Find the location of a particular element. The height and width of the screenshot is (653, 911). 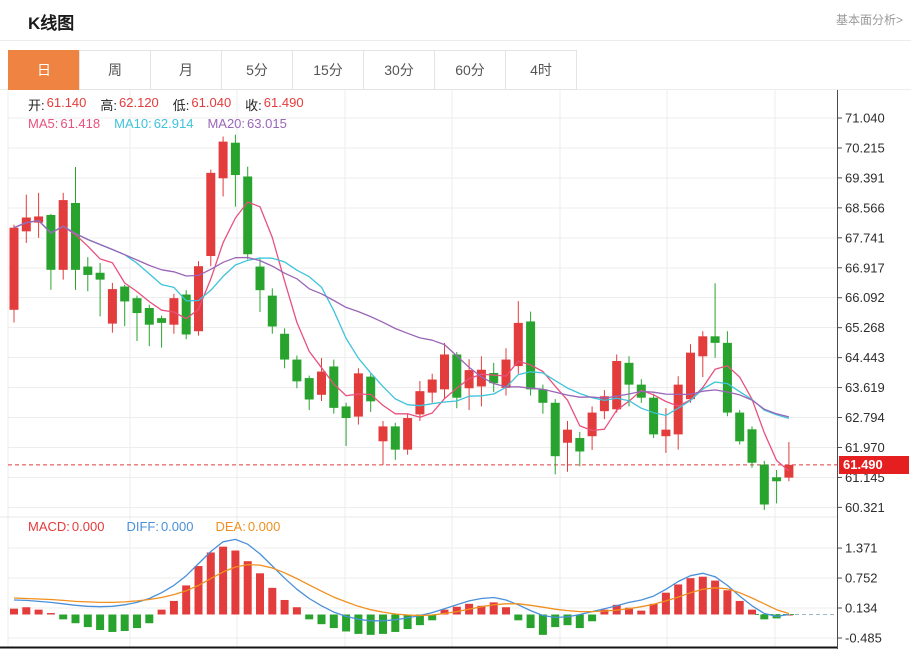

legend-item: 高: 62.120 is located at coordinates (129, 104).